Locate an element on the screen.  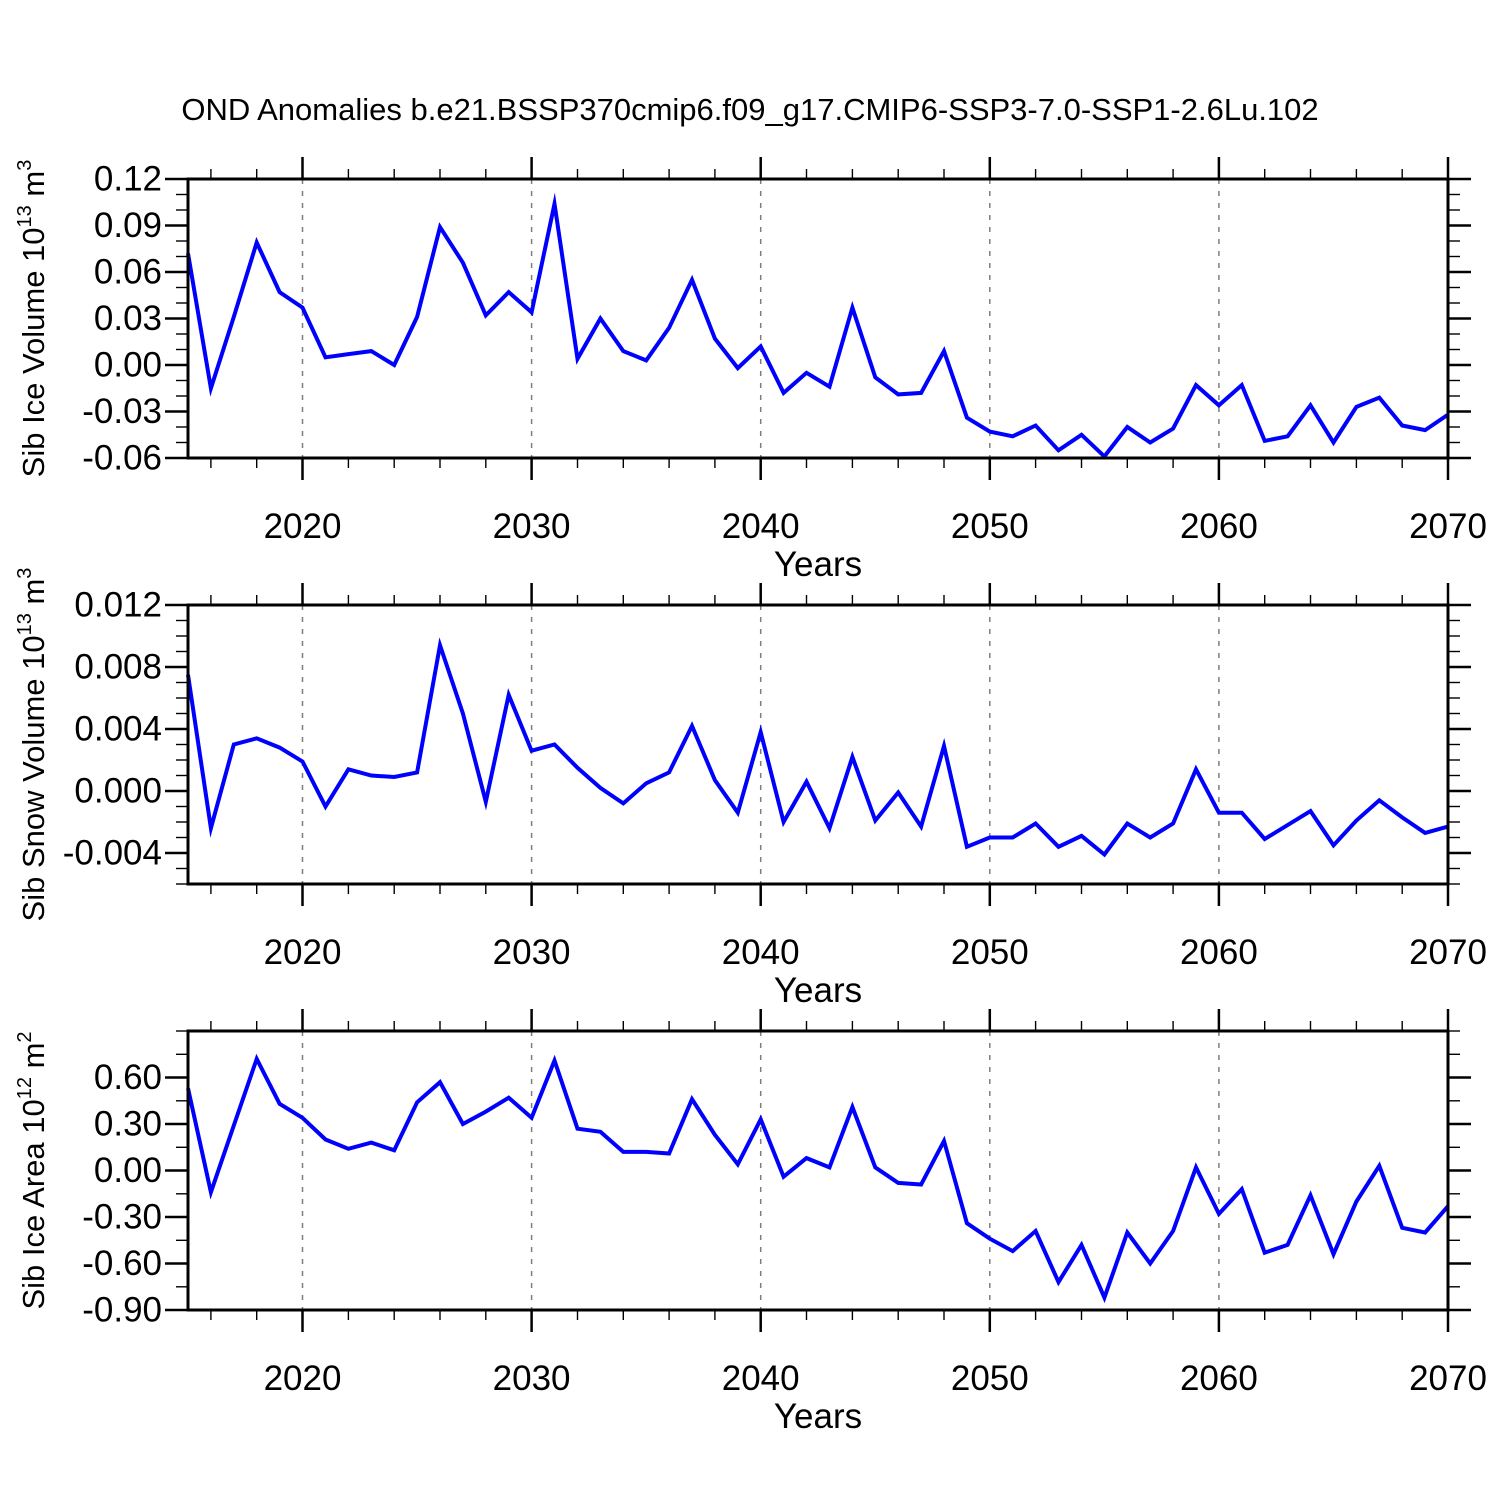
y-tick-label: 0.000 is located at coordinates (118, 791).